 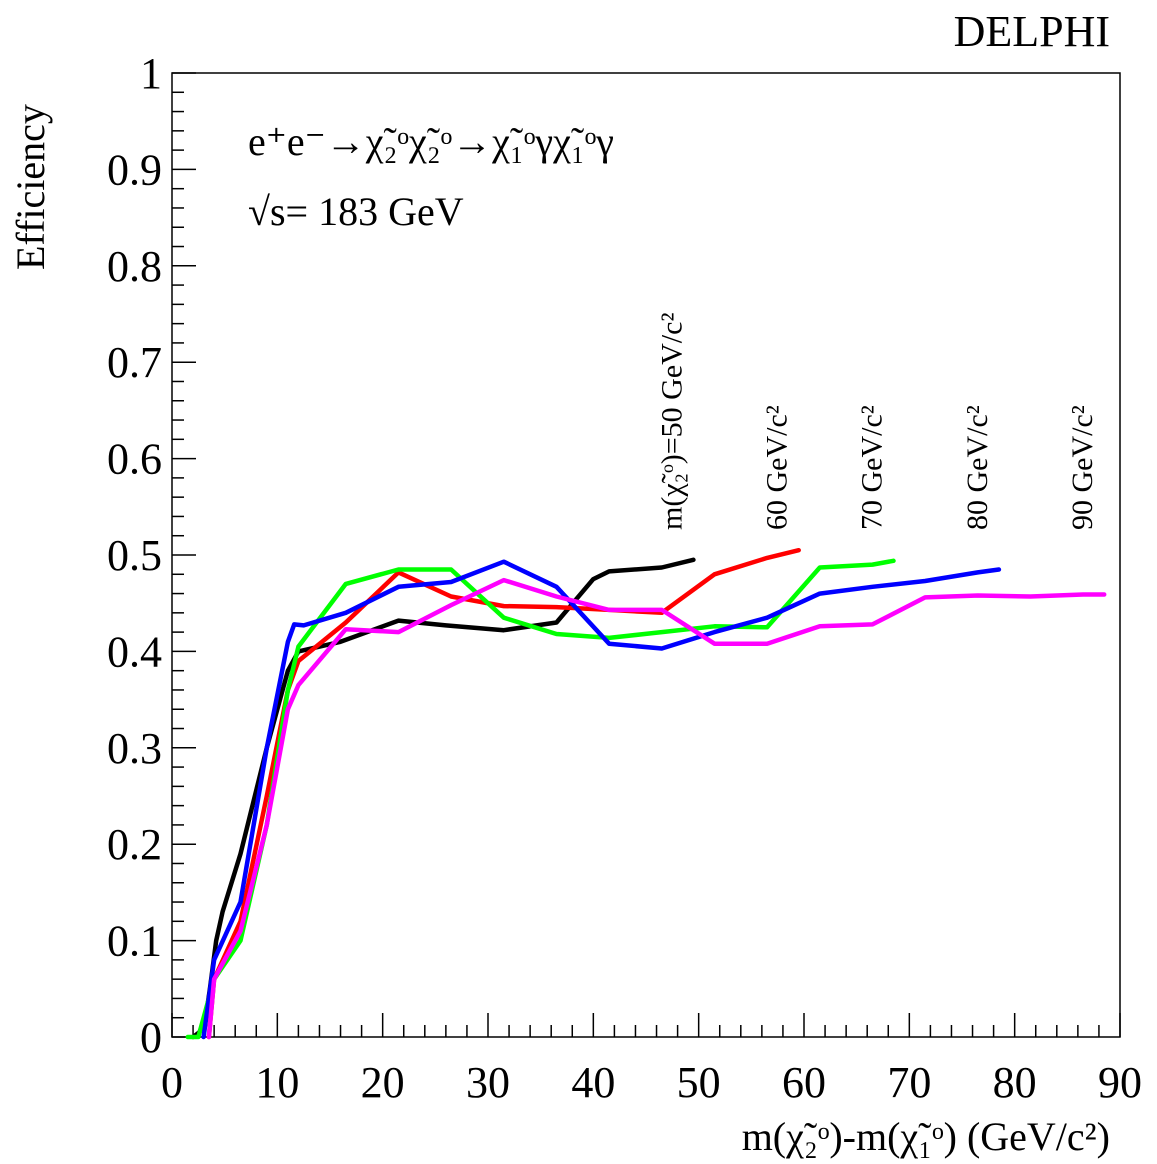 What do you see at coordinates (30, 187) in the screenshot?
I see `y-axis-title: Efficiency` at bounding box center [30, 187].